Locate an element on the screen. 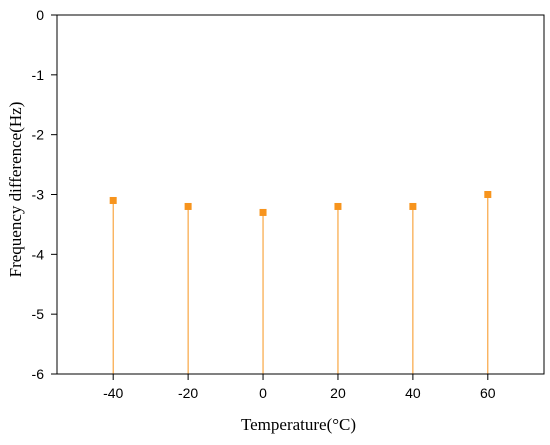 This screenshot has width=550, height=445. y-axis-ticks: 0 -1 -2 -3 -4 -5 -6 is located at coordinates (44, 194).